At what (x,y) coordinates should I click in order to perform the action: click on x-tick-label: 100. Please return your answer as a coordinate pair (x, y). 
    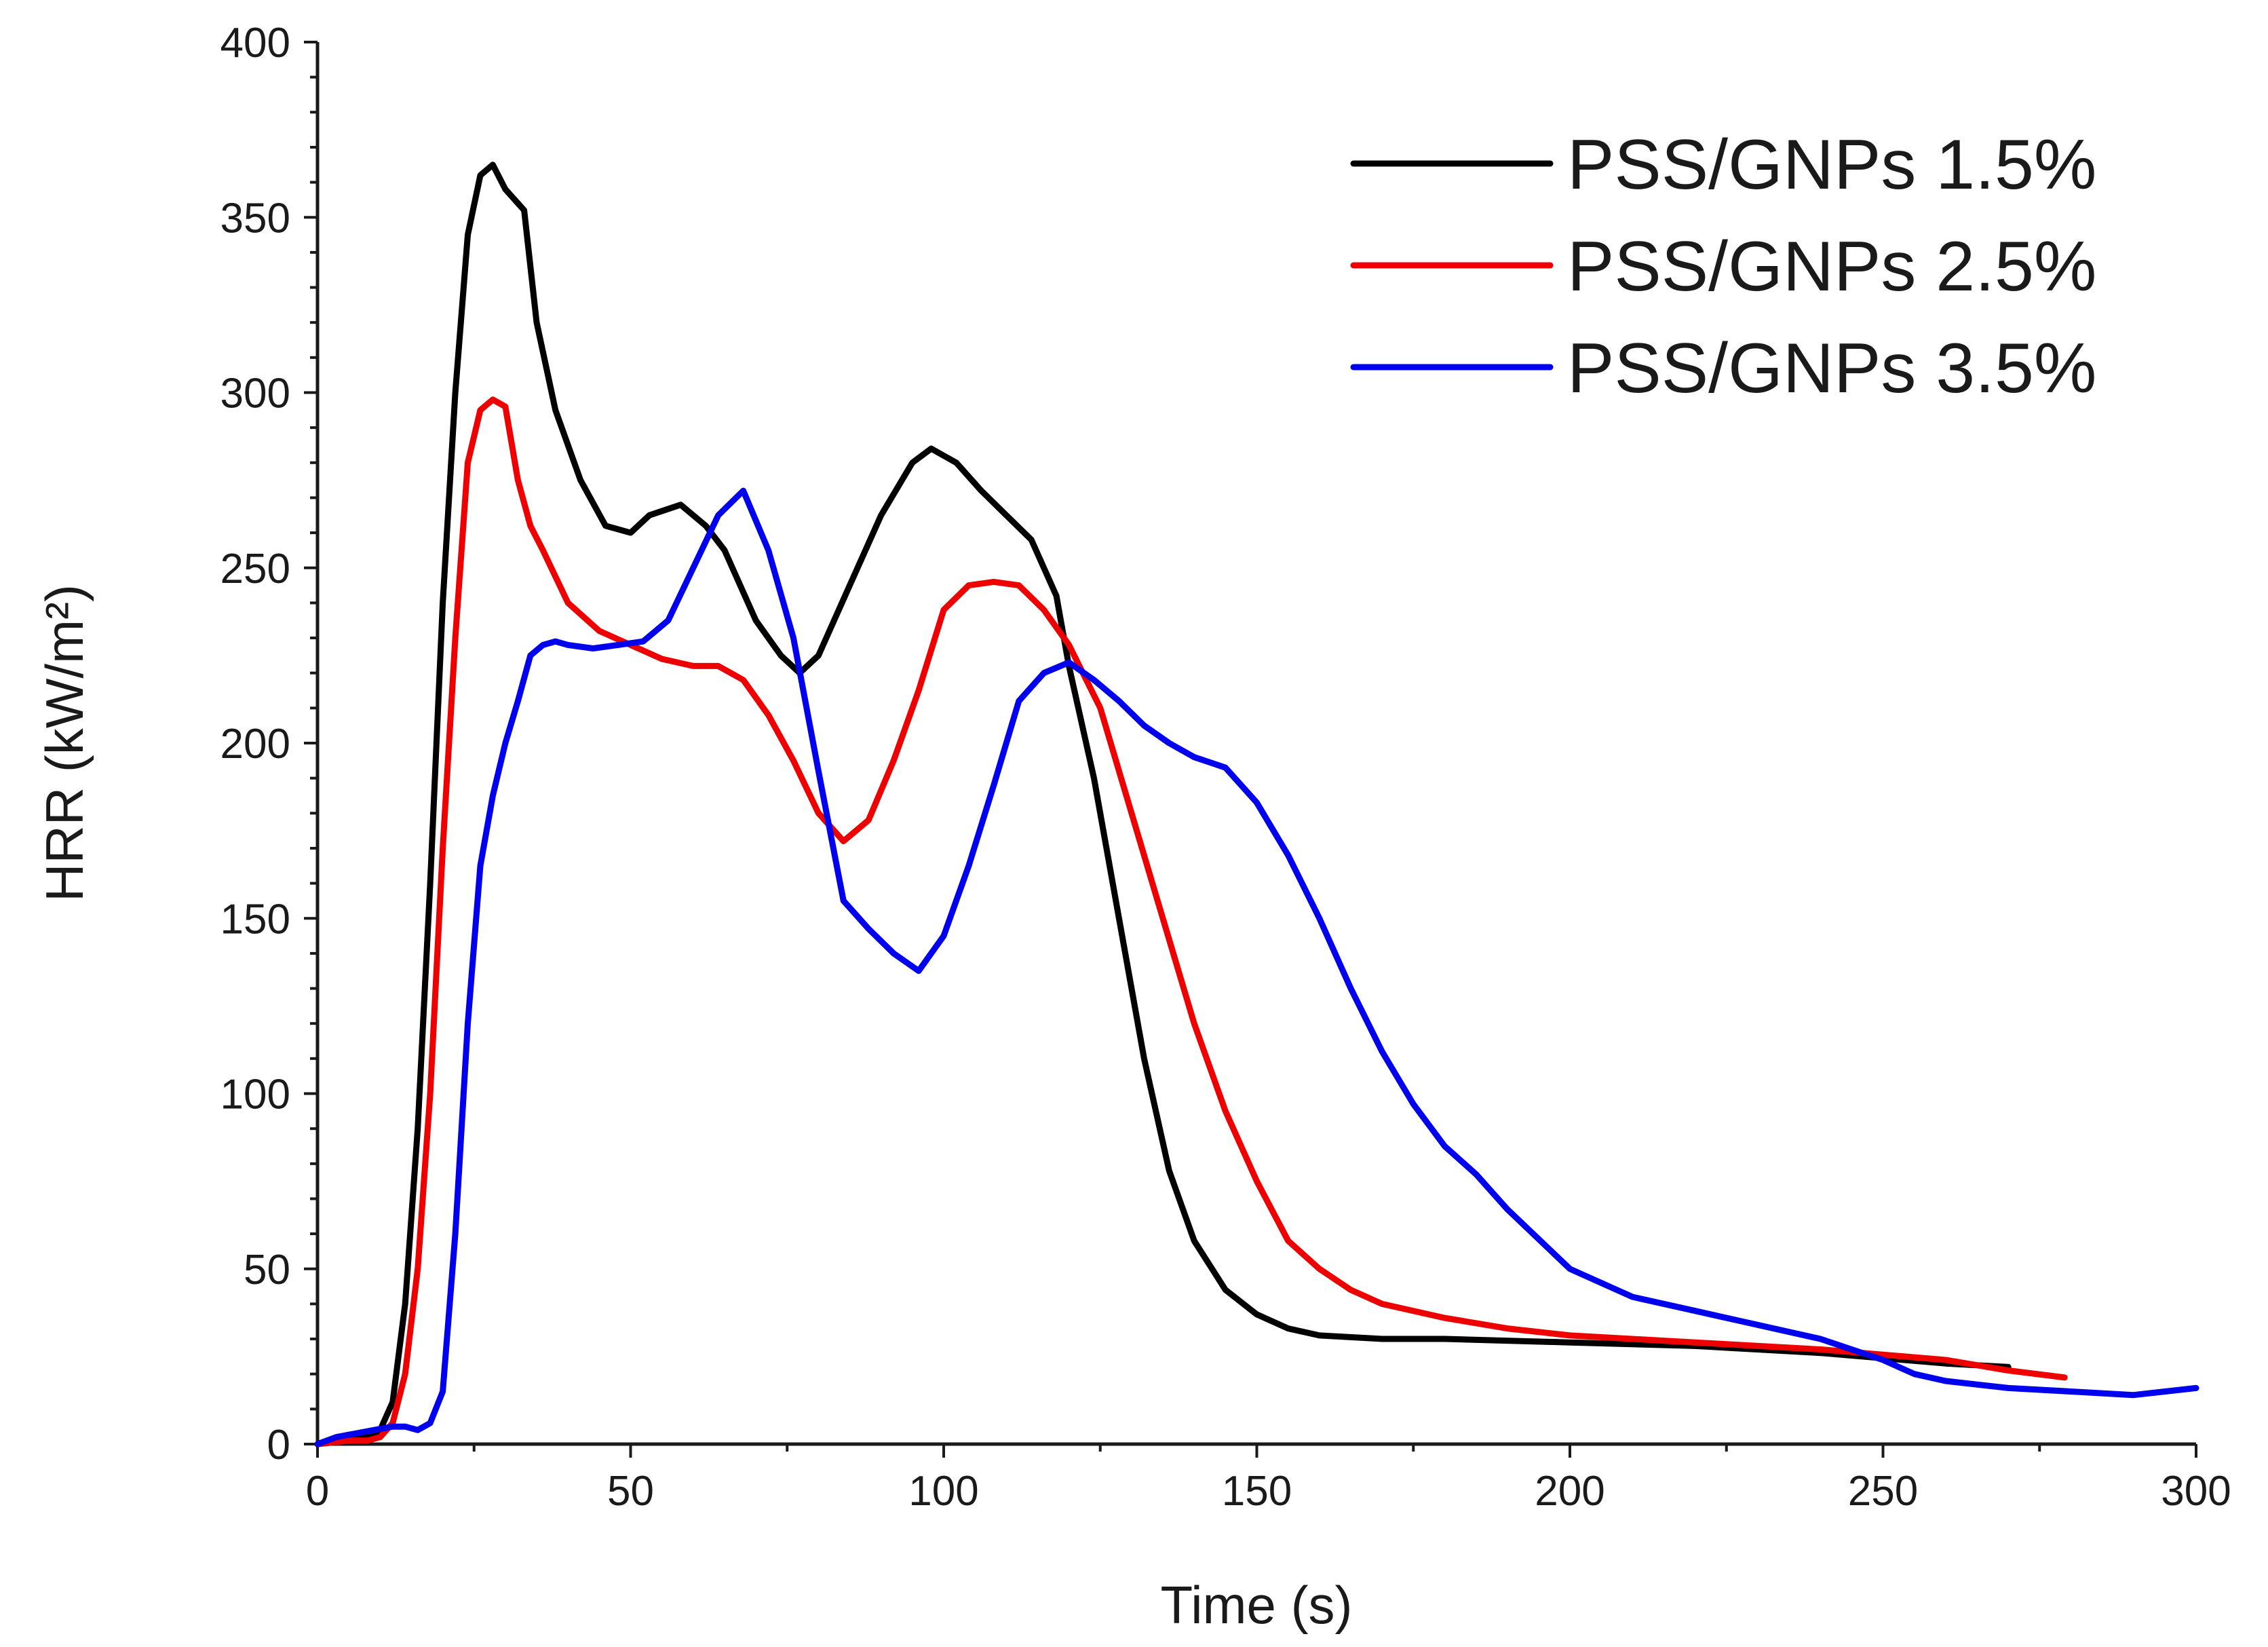
    Looking at the image, I should click on (943, 1491).